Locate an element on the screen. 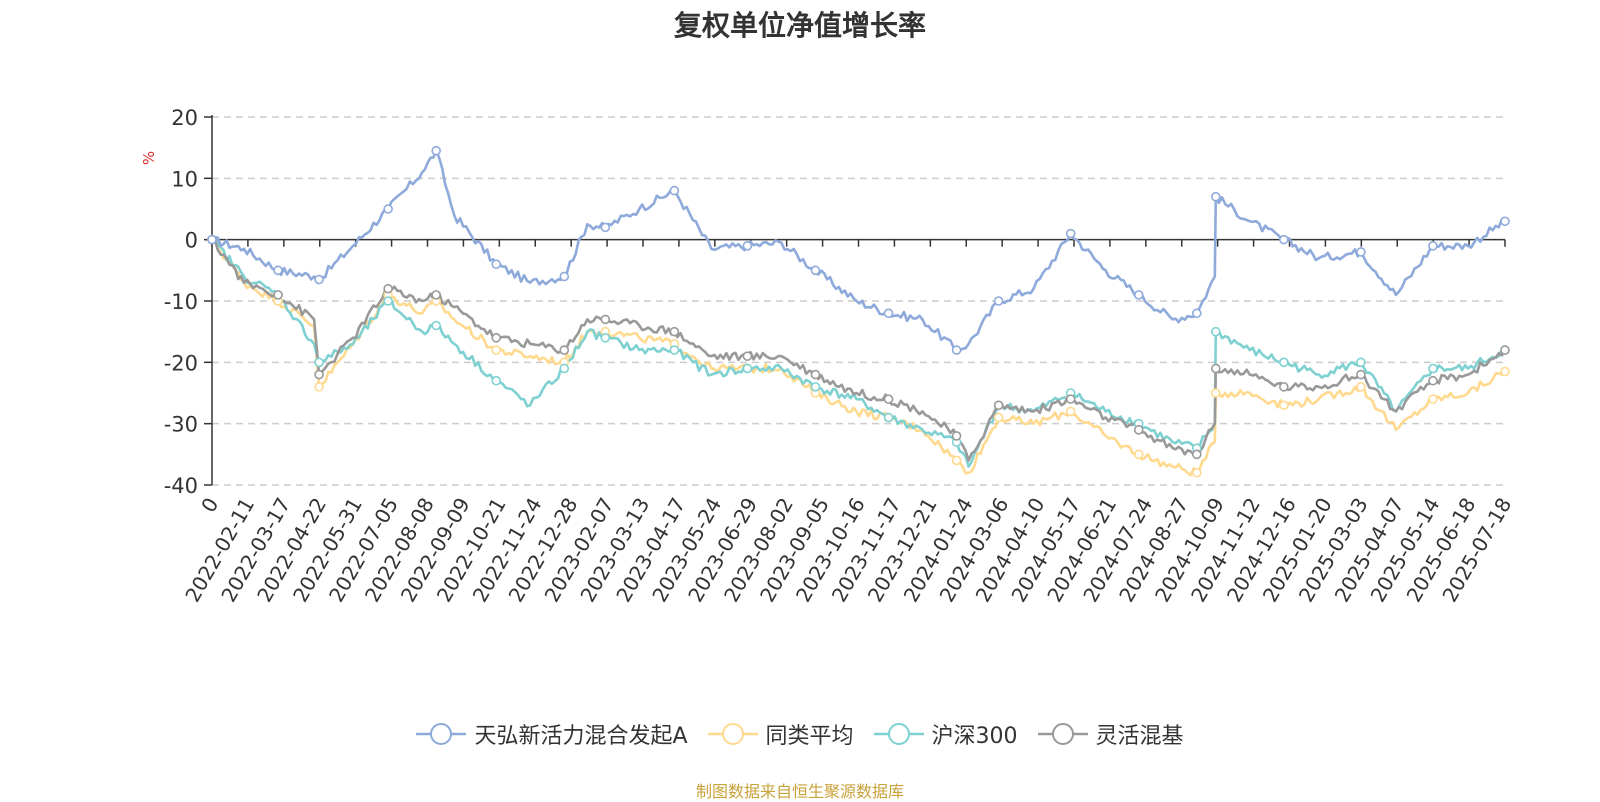 The height and width of the screenshot is (802, 1600). legend-label: 沪深300 is located at coordinates (974, 736).